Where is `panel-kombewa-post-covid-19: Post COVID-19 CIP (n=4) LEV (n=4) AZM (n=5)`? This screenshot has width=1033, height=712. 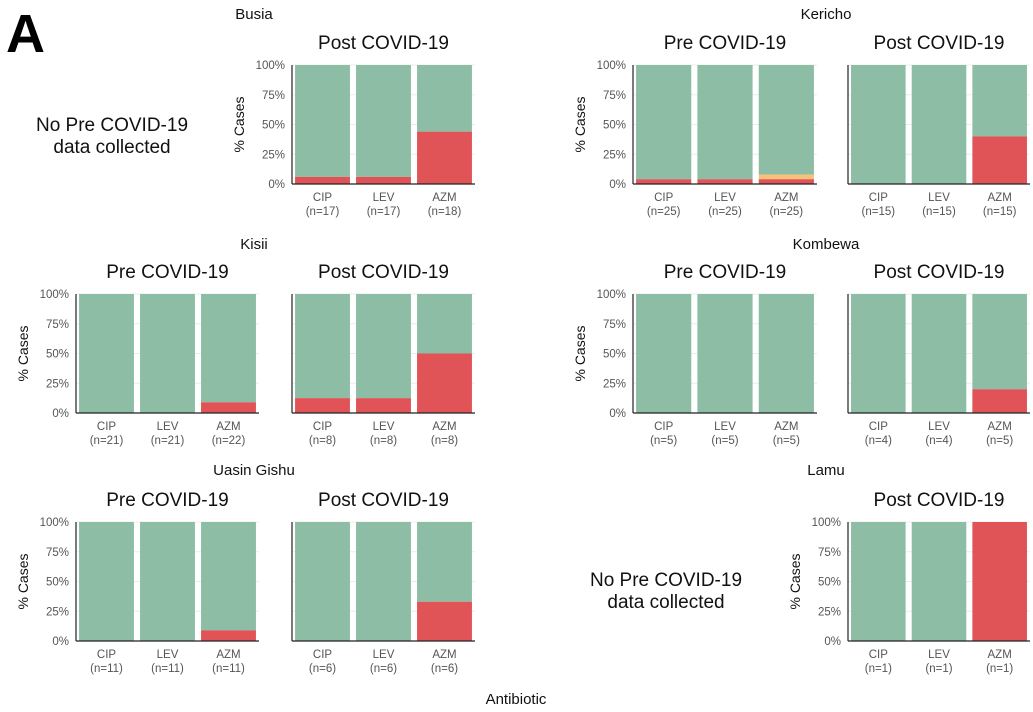 panel-kombewa-post-covid-19: Post COVID-19 CIP (n=4) LEV (n=4) AZM (n=5) is located at coordinates (938, 354).